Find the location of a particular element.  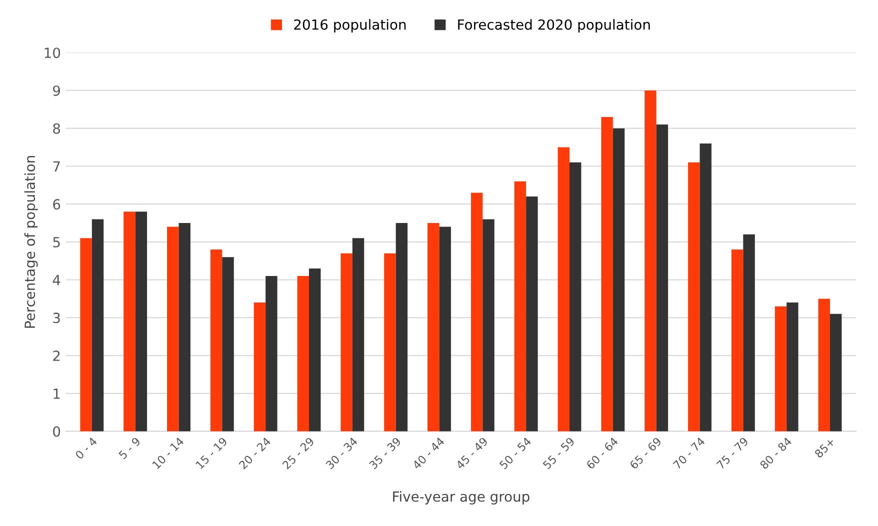

x-tick-label: 20 - 24 is located at coordinates (255, 453).